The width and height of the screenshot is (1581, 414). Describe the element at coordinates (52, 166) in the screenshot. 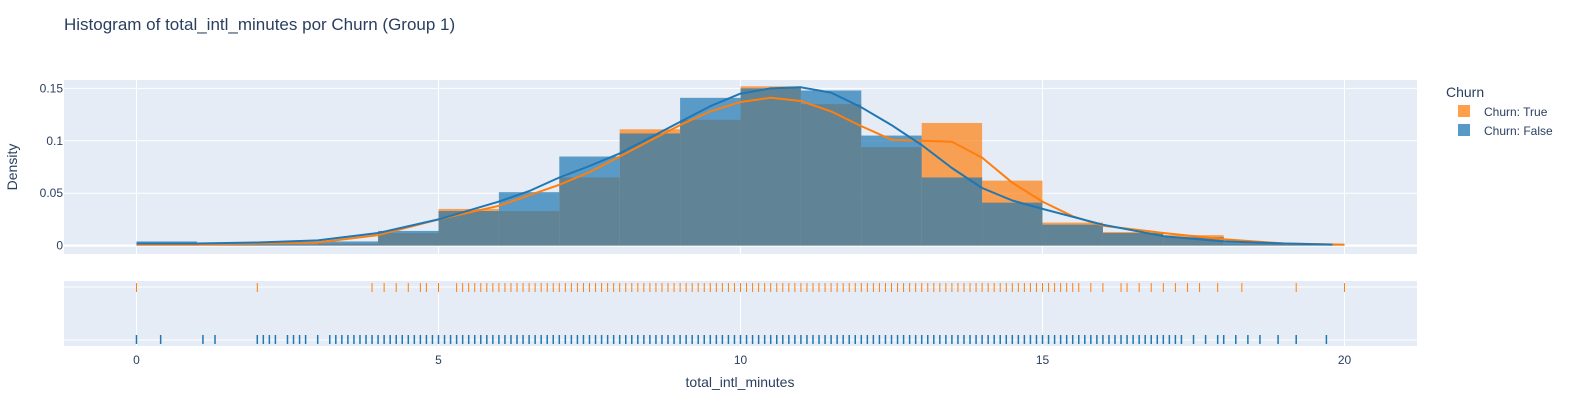

I see `y-axis-ticks: 0 0.05 0.1 0.15` at that location.